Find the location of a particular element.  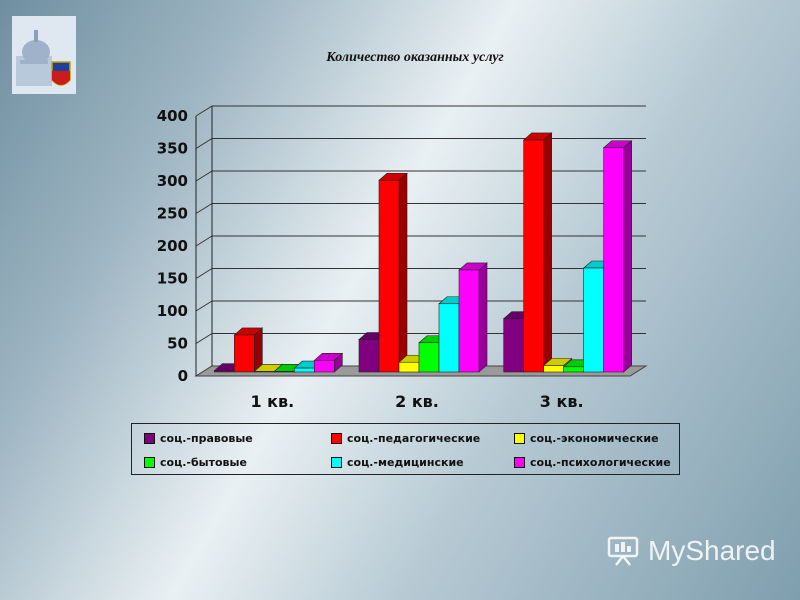

legend-label: соц.-правовые is located at coordinates (206, 438).